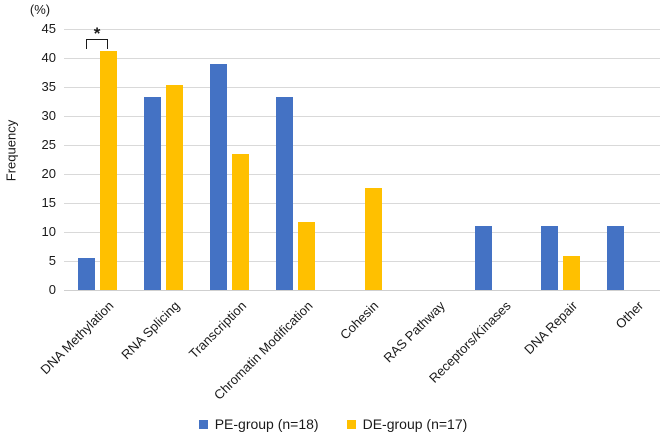 The height and width of the screenshot is (444, 666). What do you see at coordinates (48, 202) in the screenshot?
I see `y-tick-label-15: 15` at bounding box center [48, 202].